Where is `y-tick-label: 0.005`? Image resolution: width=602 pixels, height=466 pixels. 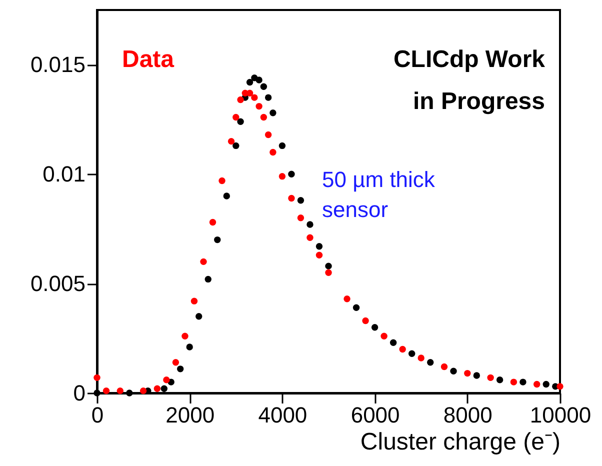 y-tick-label: 0.005 is located at coordinates (58, 283).